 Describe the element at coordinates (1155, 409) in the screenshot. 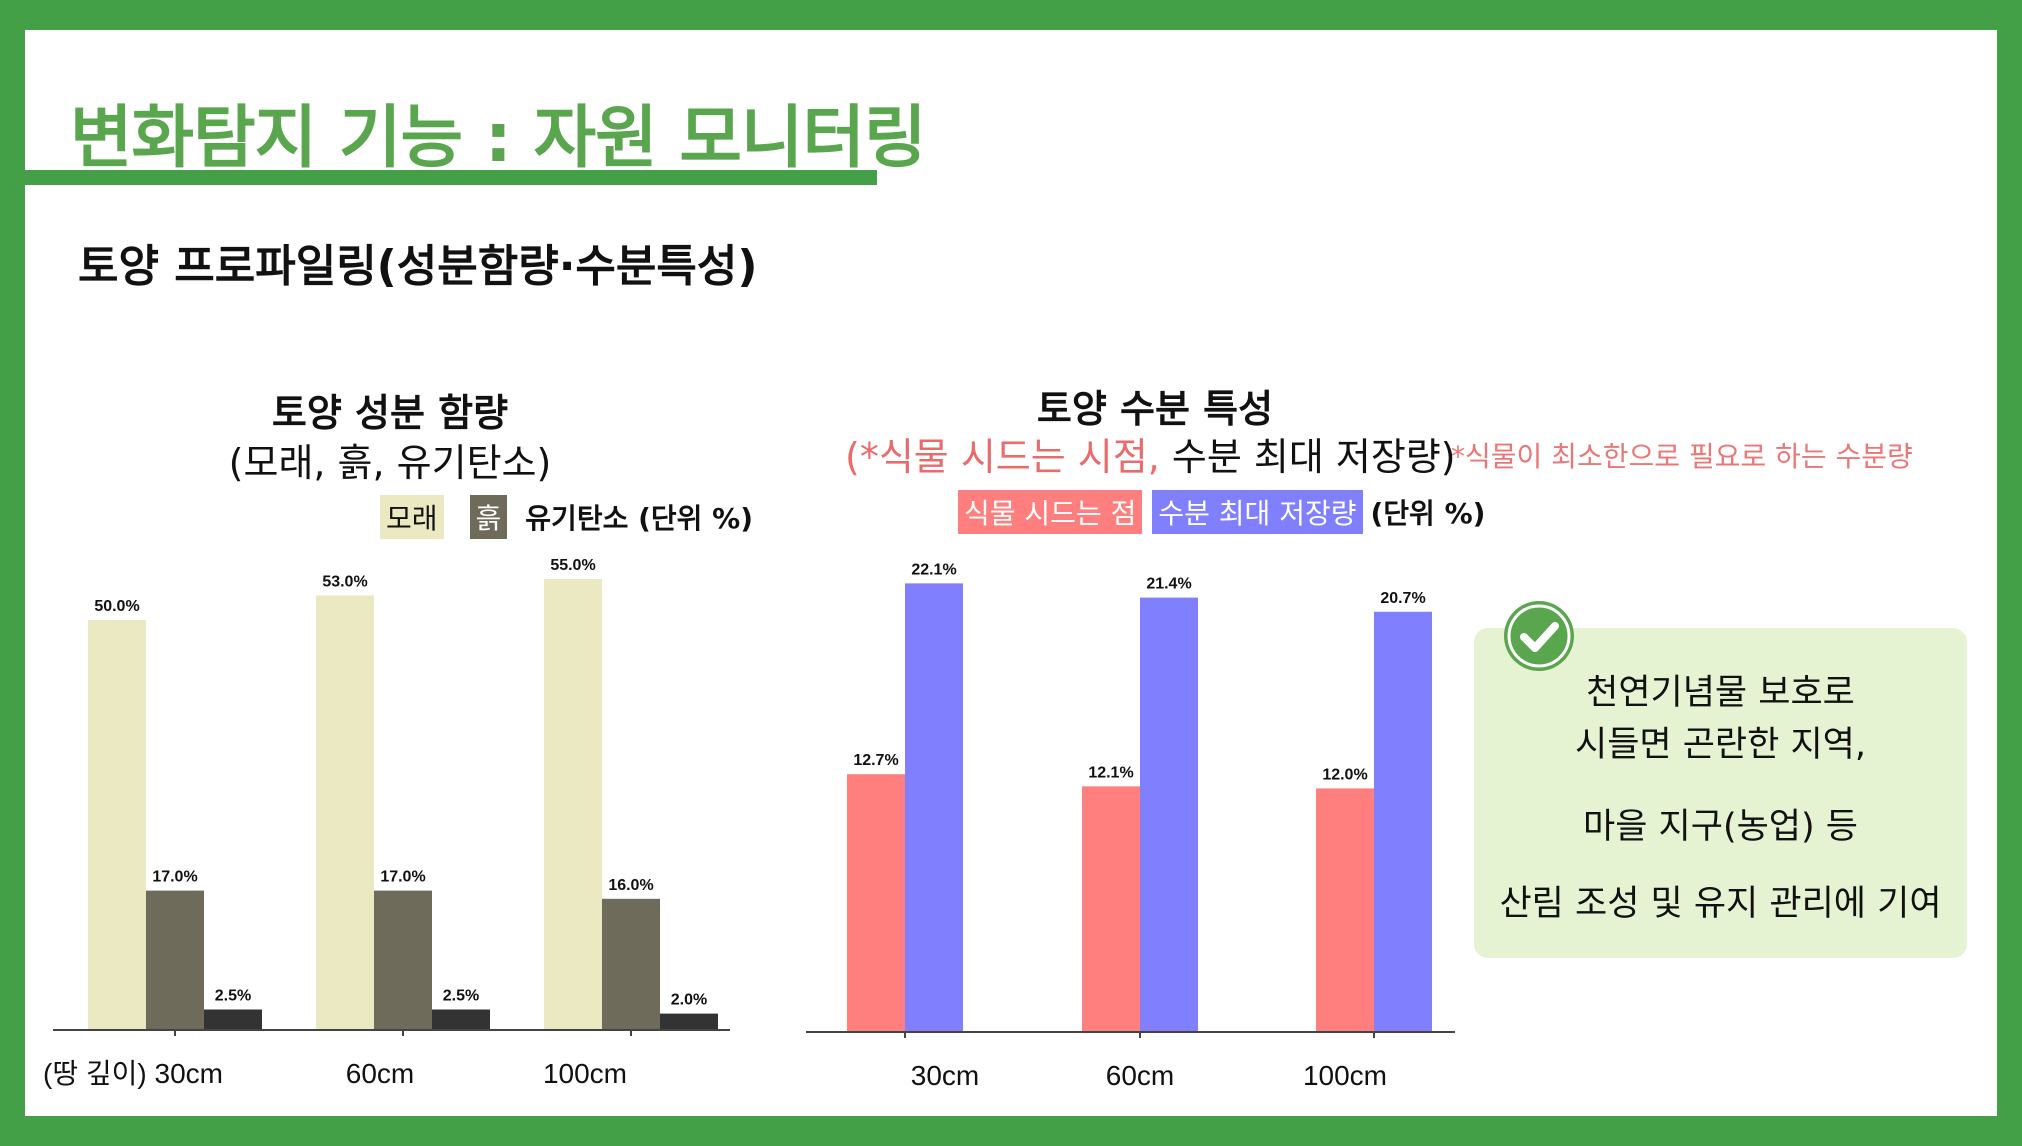

I see `right-chart-title: 토양 수분 특성` at that location.